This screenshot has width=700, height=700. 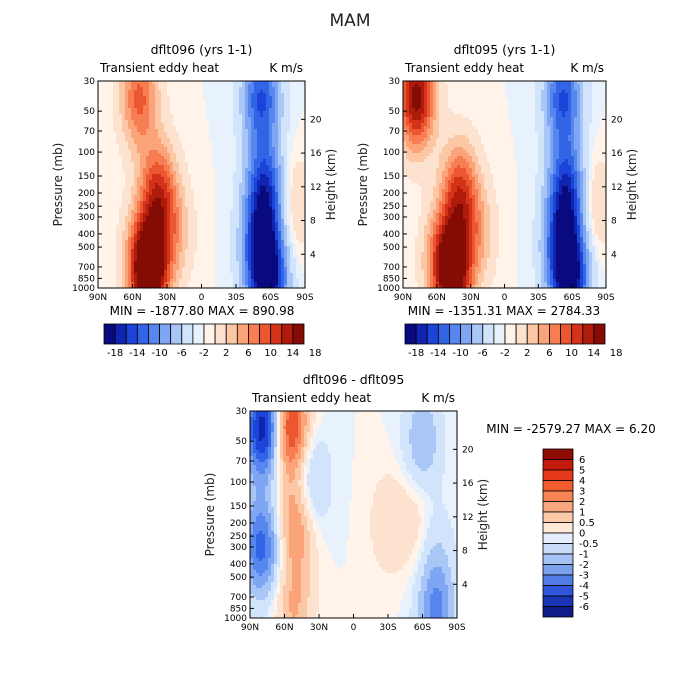 What do you see at coordinates (276, 334) in the screenshot?
I see `colorbar-box` at bounding box center [276, 334].